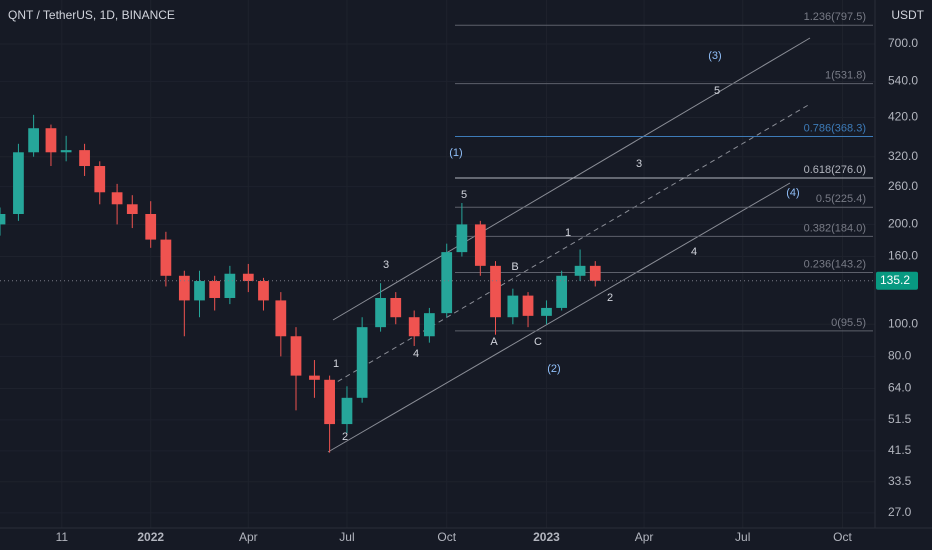  What do you see at coordinates (900, 512) in the screenshot?
I see `y-tick-label: 27.0` at bounding box center [900, 512].